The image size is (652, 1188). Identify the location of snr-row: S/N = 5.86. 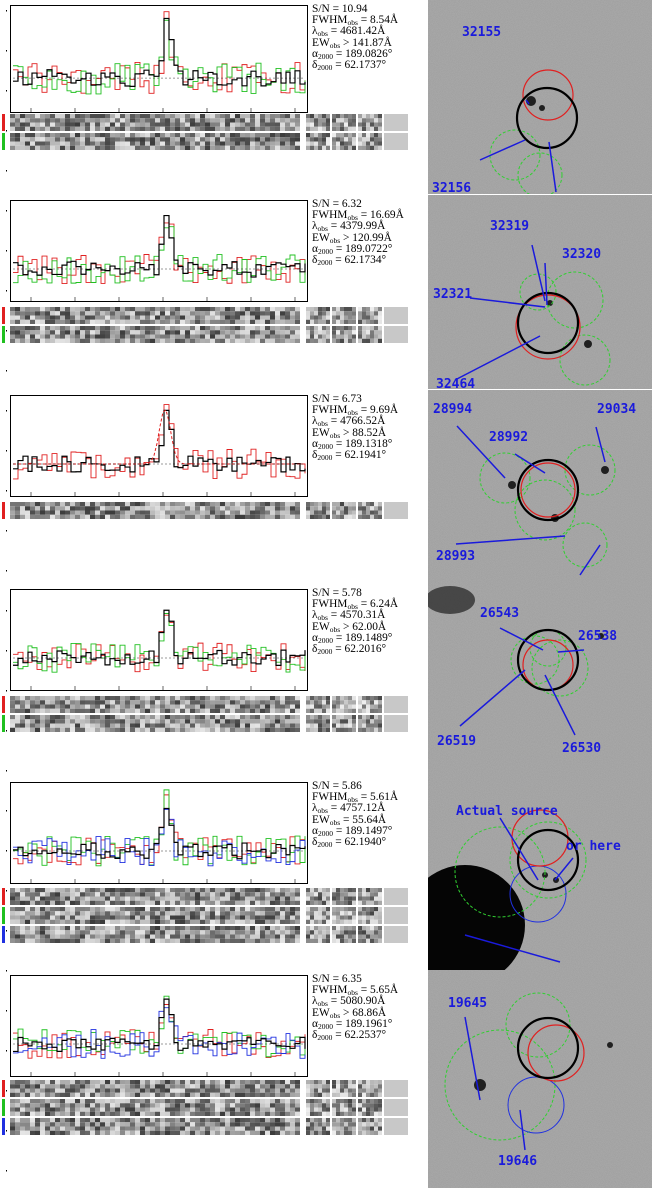
(337, 786).